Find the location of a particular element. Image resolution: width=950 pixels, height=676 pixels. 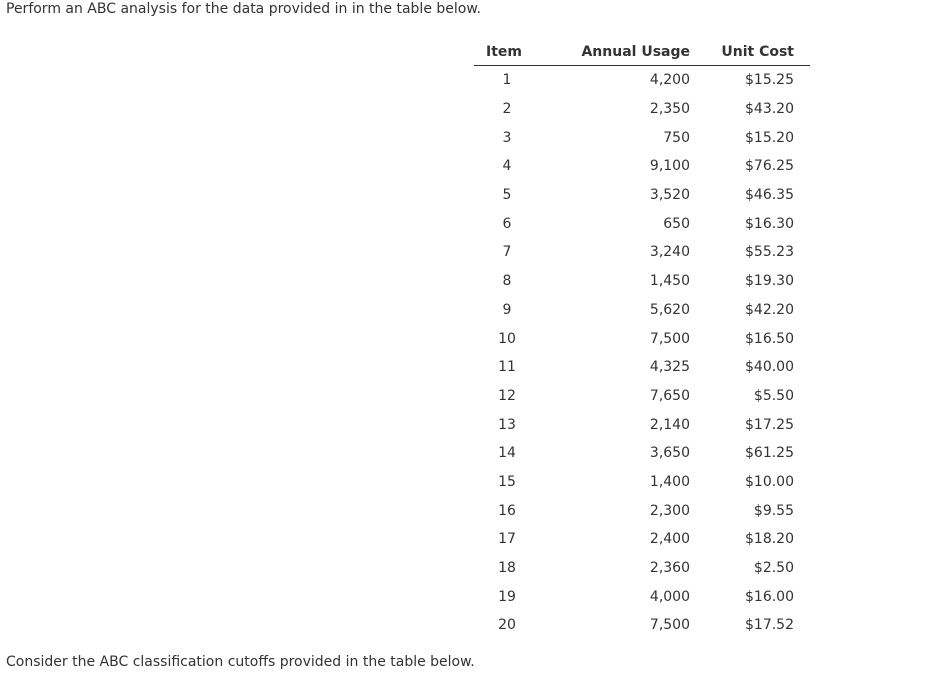

cell-item: 13 is located at coordinates (507, 424).